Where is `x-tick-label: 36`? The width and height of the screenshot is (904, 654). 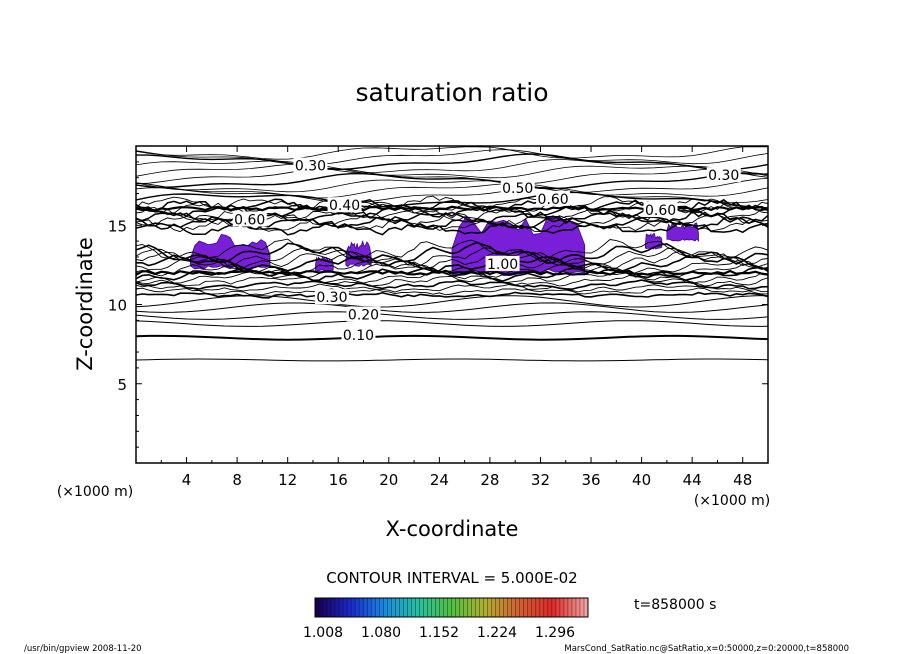
x-tick-label: 36 is located at coordinates (590, 480).